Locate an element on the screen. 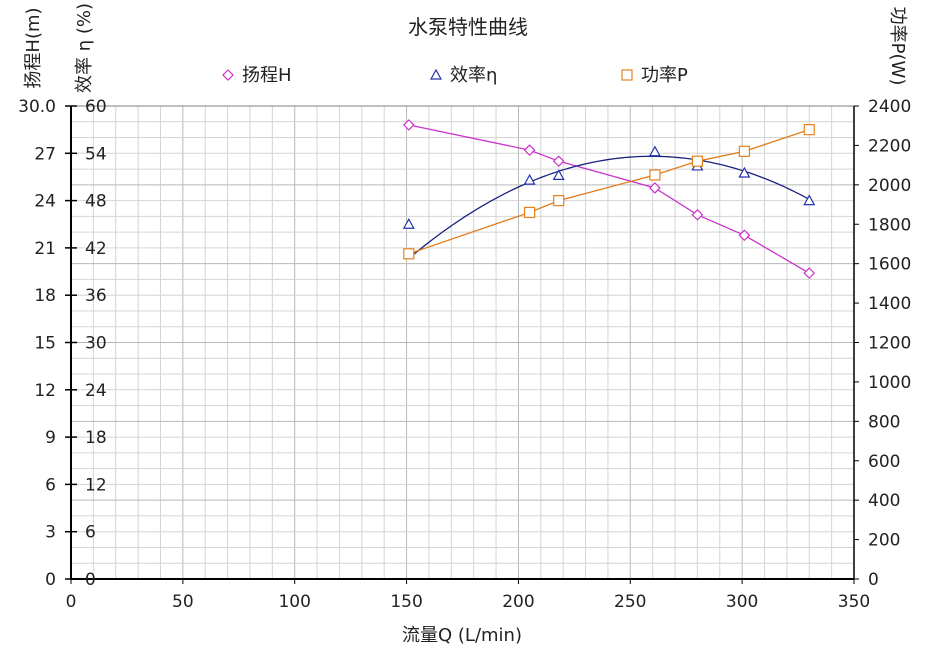 Image resolution: width=927 pixels, height=653 pixels. y-power-tick-label: 1600 is located at coordinates (889, 265).